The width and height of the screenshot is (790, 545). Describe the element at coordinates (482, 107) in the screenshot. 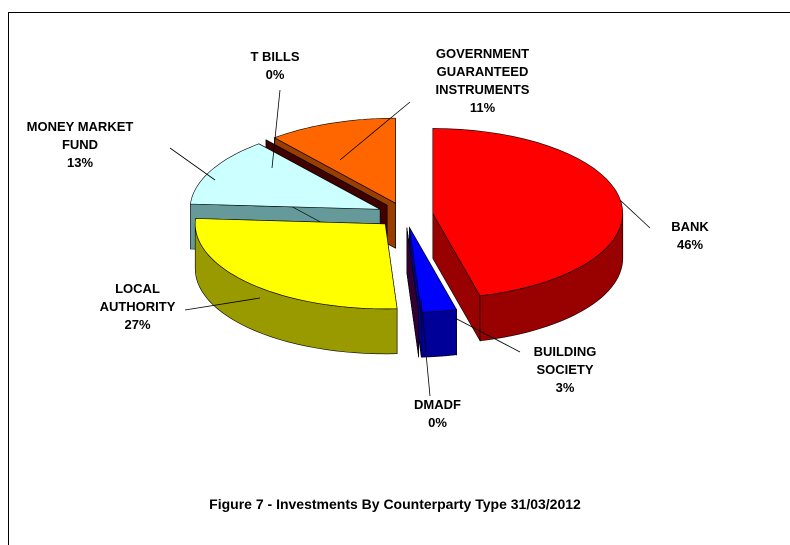

I see `value-label: 11%` at that location.